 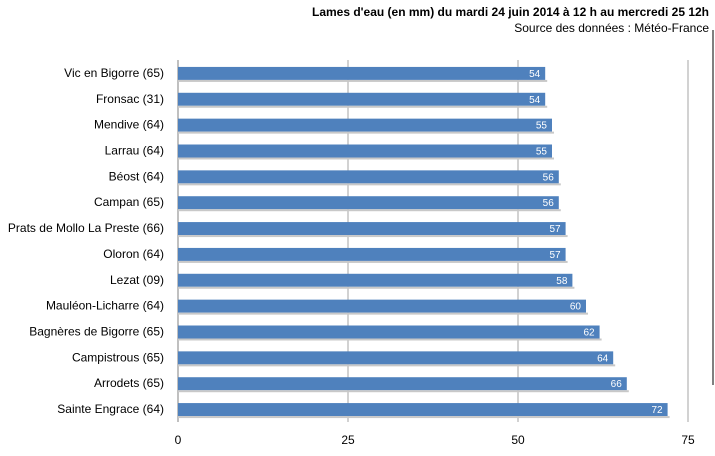 I want to click on category-label-4: Larrau (64), so click(x=134, y=151).